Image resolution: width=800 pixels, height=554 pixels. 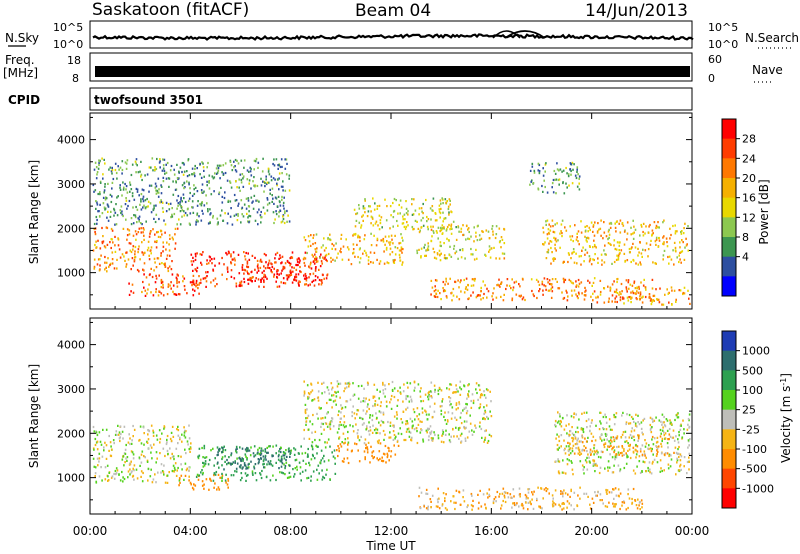 What do you see at coordinates (390, 546) in the screenshot?
I see `xaxis-label: Time UT` at bounding box center [390, 546].